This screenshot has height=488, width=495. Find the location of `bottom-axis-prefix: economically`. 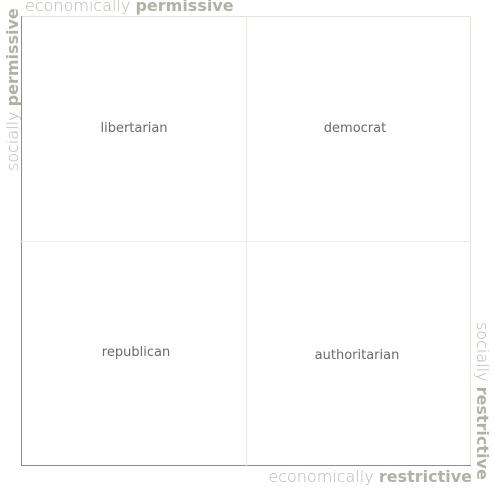

bottom-axis-prefix: economically is located at coordinates (321, 476).